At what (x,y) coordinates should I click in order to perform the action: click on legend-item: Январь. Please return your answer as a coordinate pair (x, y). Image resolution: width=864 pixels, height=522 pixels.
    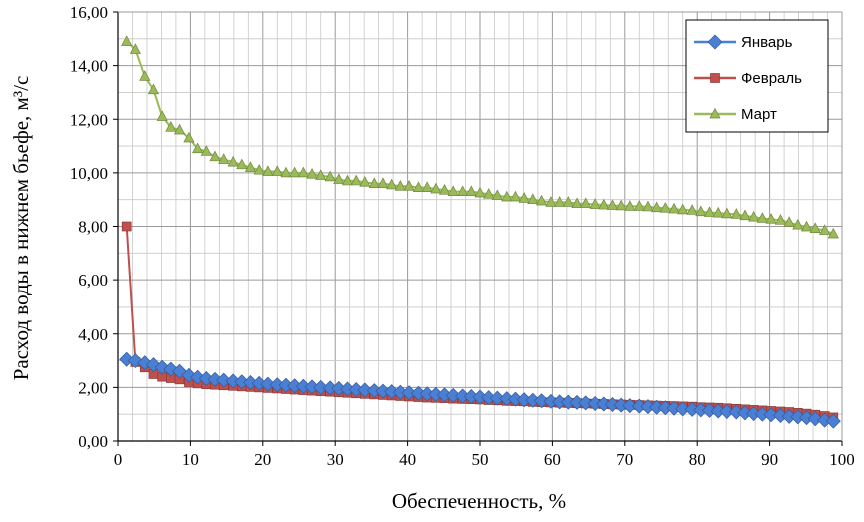
    Looking at the image, I should click on (743, 42).